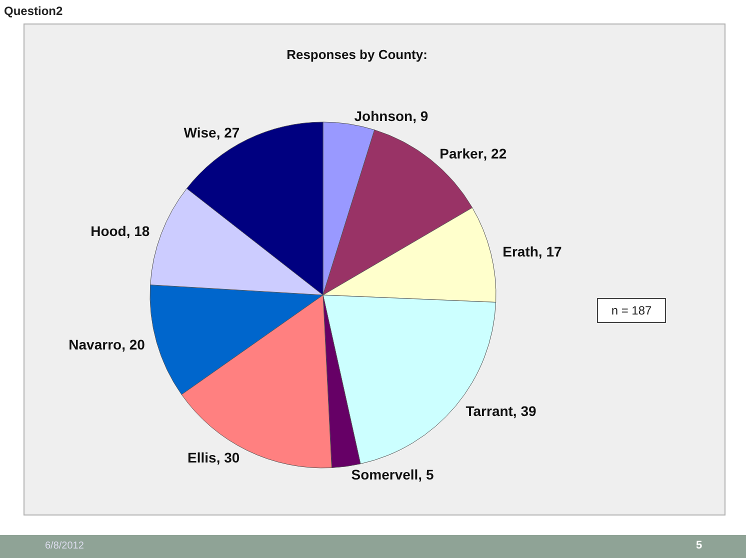  Describe the element at coordinates (202, 458) in the screenshot. I see `slice-label: Ellis` at that location.